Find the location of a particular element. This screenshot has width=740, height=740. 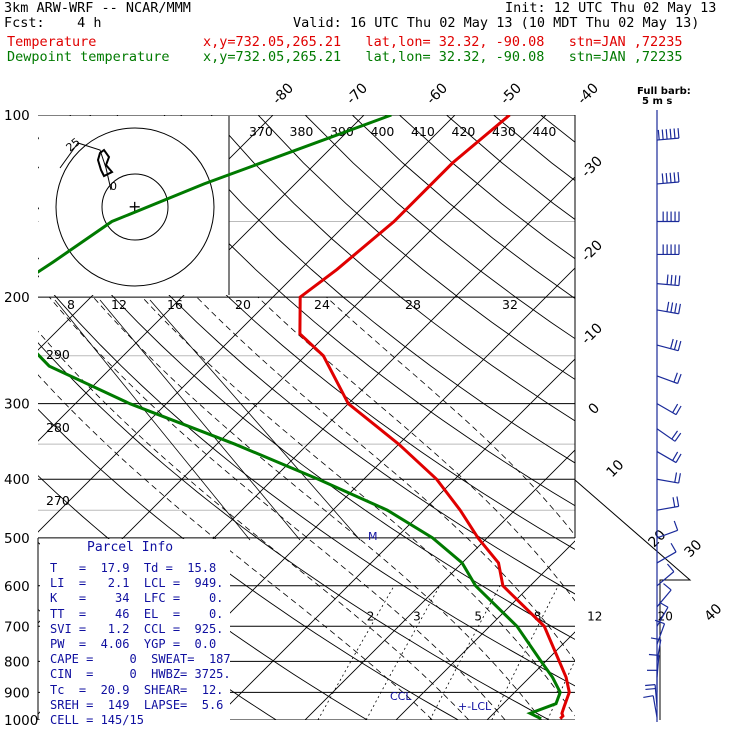

isotherm-line is located at coordinates (485, 630).